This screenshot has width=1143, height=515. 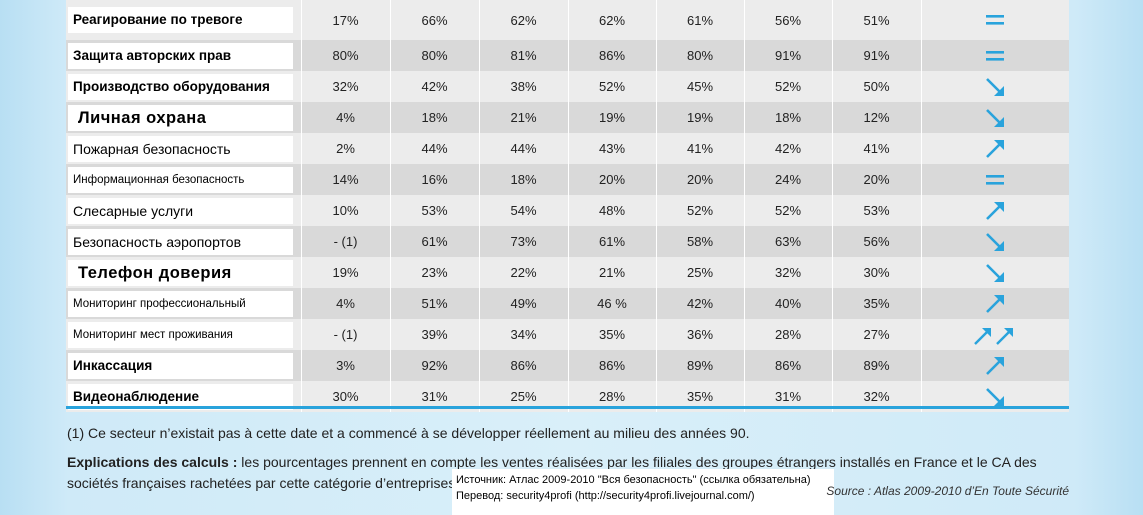 I want to click on row-label: Мониторинг профессиональный, so click(x=180, y=303).